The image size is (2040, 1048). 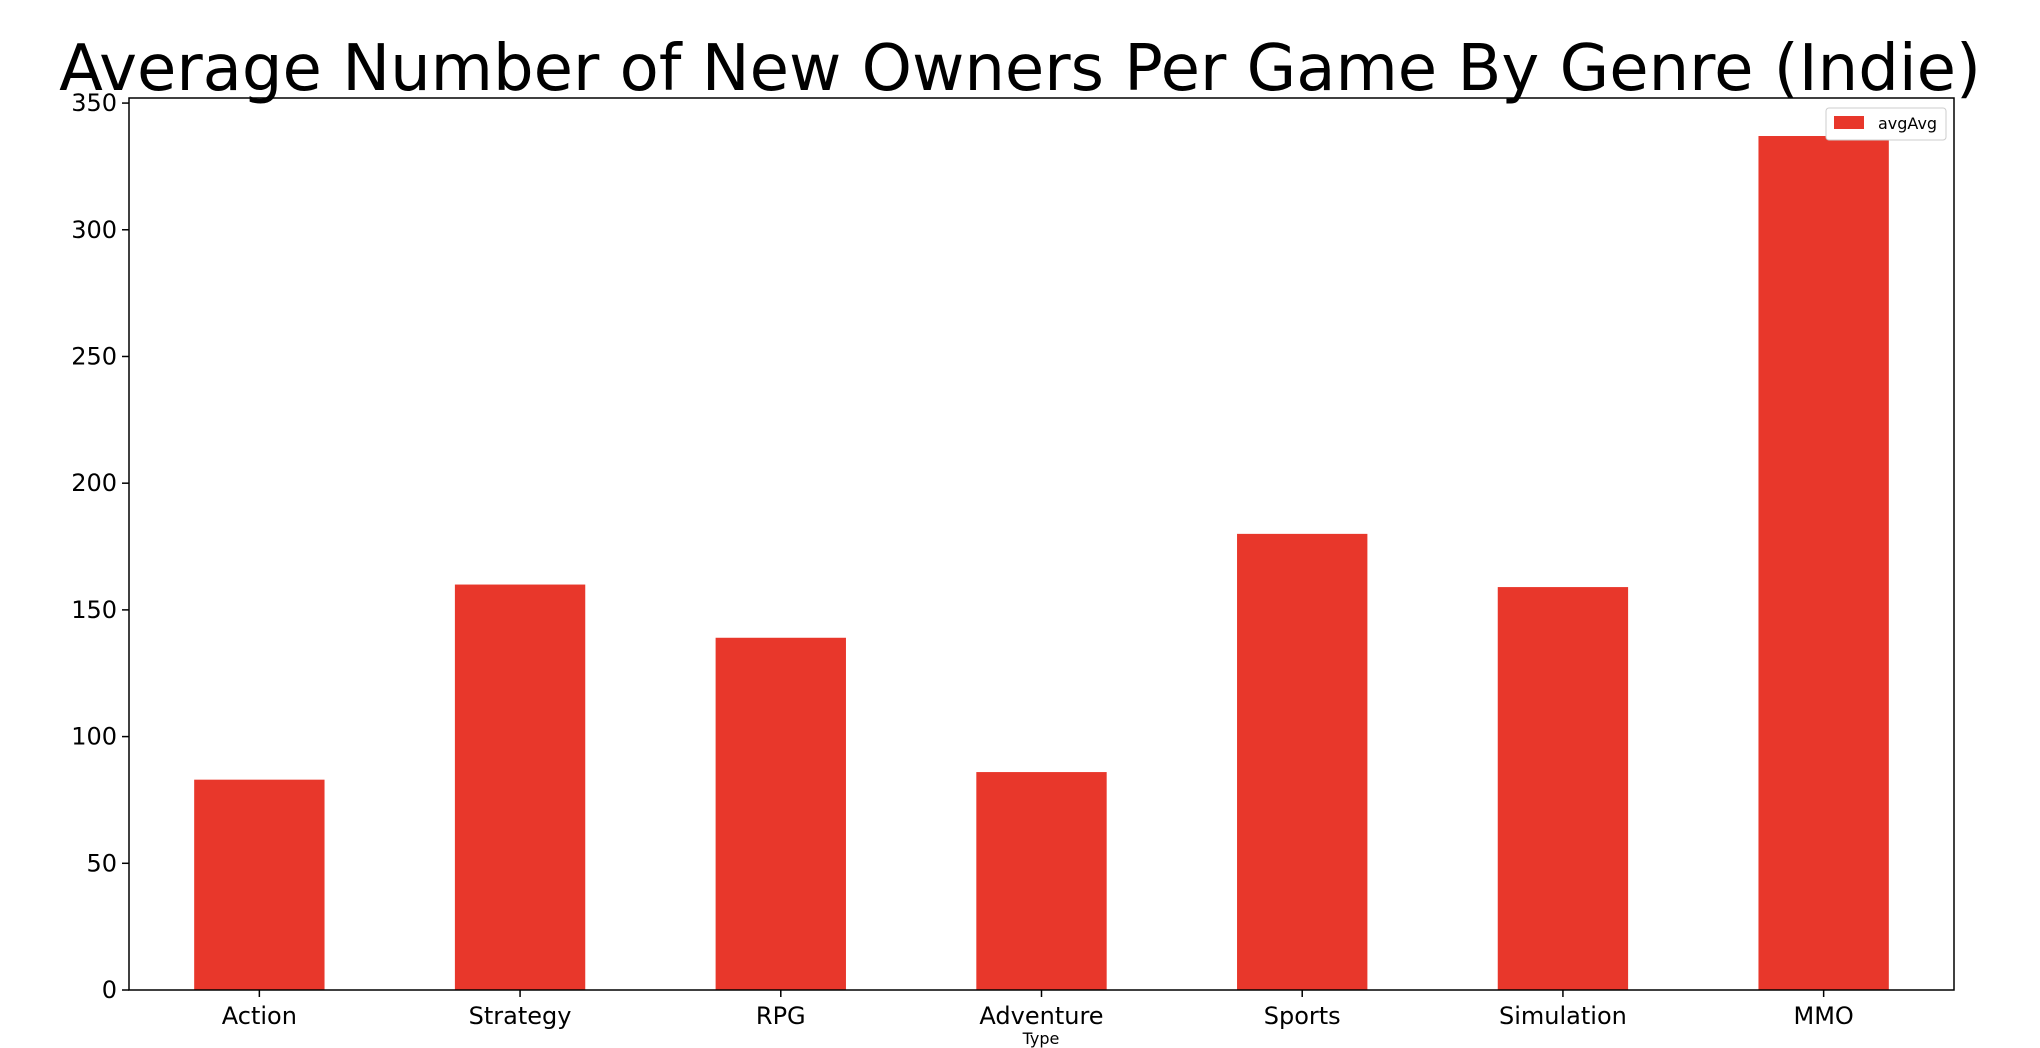 What do you see at coordinates (109, 990) in the screenshot?
I see `y-tick-label: 0` at bounding box center [109, 990].